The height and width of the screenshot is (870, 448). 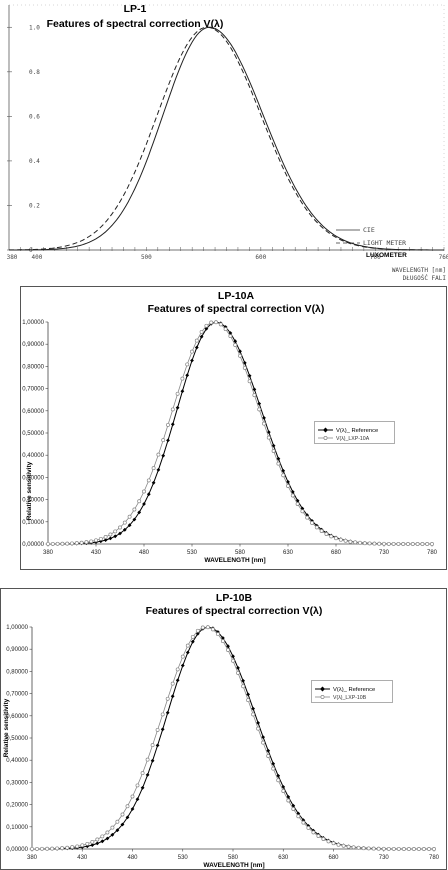 I want to click on y-tick-label: 0,50000, so click(x=17, y=739).